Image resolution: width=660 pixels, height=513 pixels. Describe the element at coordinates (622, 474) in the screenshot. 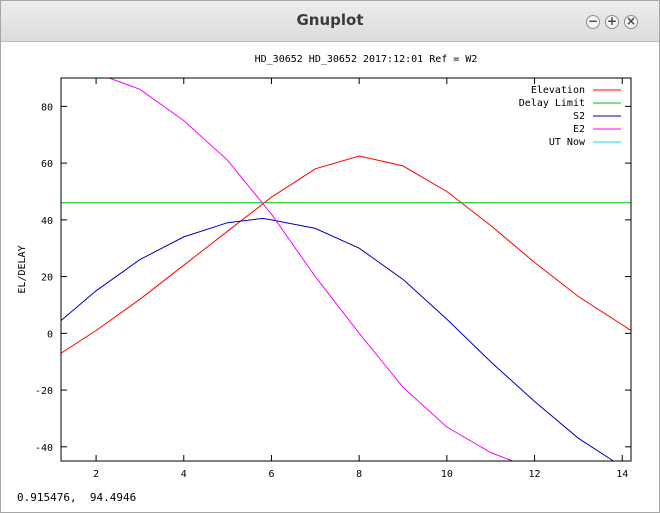

I see `x-tick-label: 14` at that location.